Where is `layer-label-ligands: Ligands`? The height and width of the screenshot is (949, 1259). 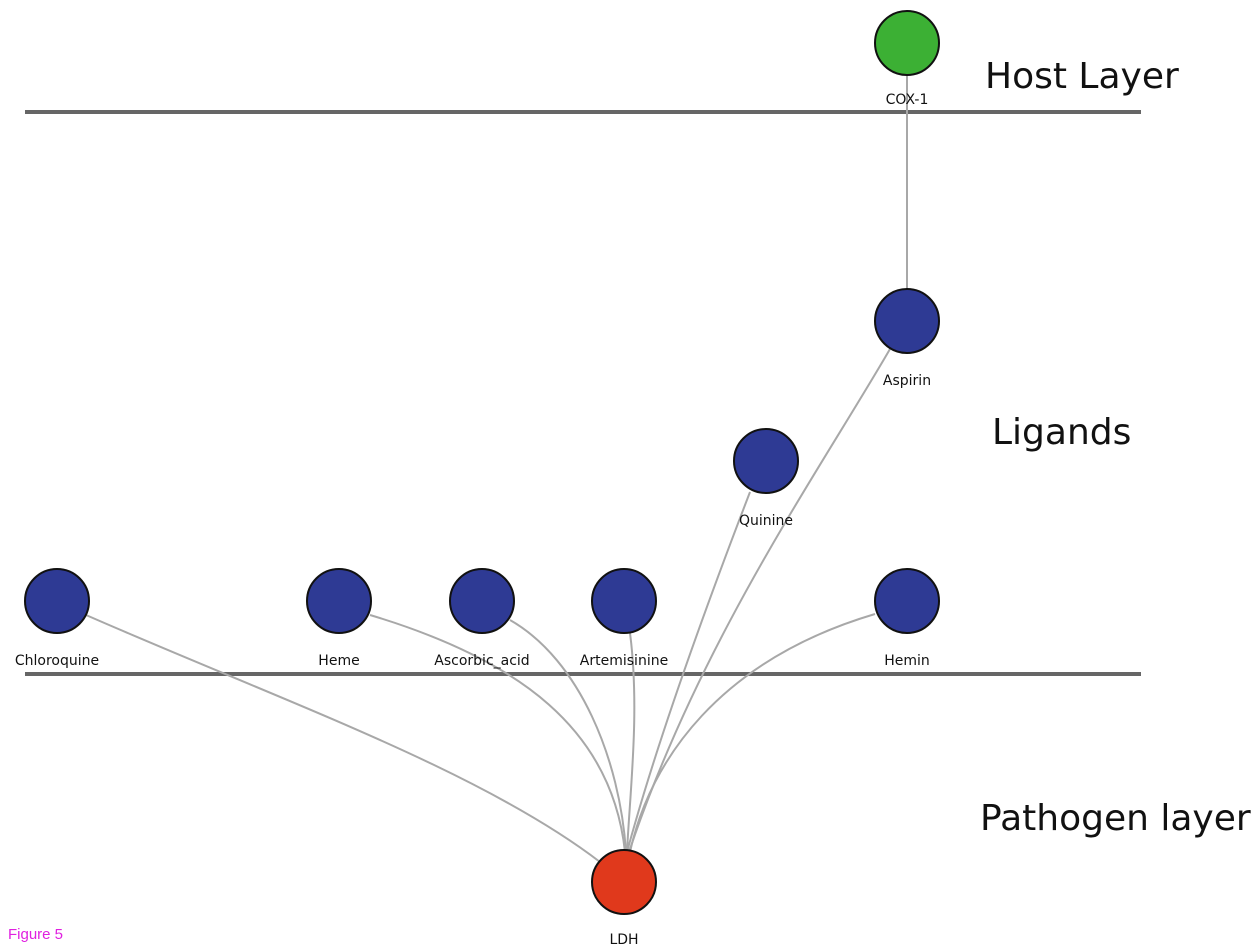
layer-label-ligands: Ligands is located at coordinates (1061, 432).